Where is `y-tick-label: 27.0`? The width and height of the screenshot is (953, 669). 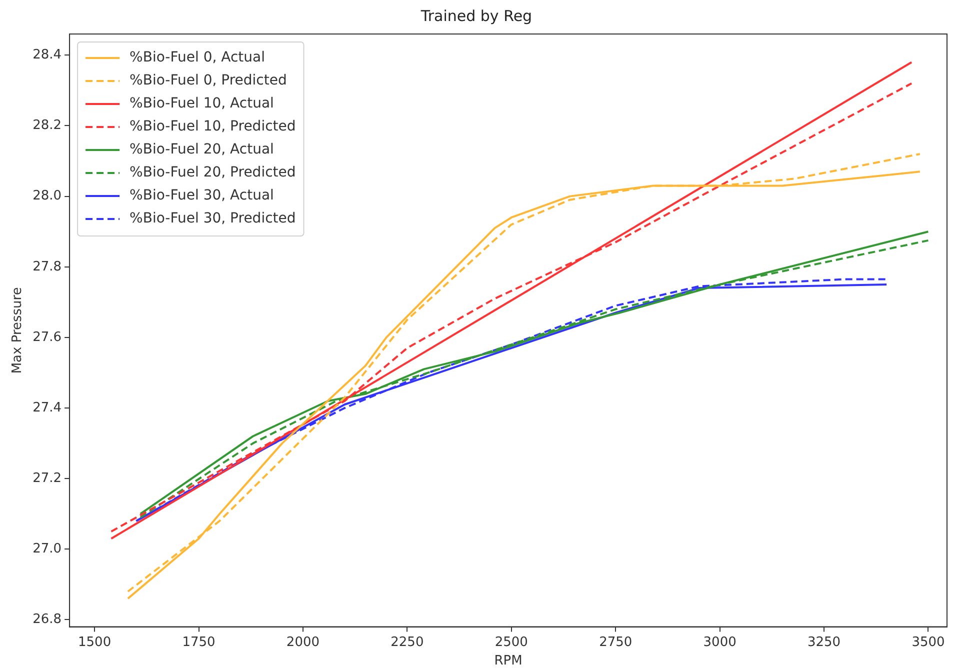
y-tick-label: 27.0 is located at coordinates (47, 549).